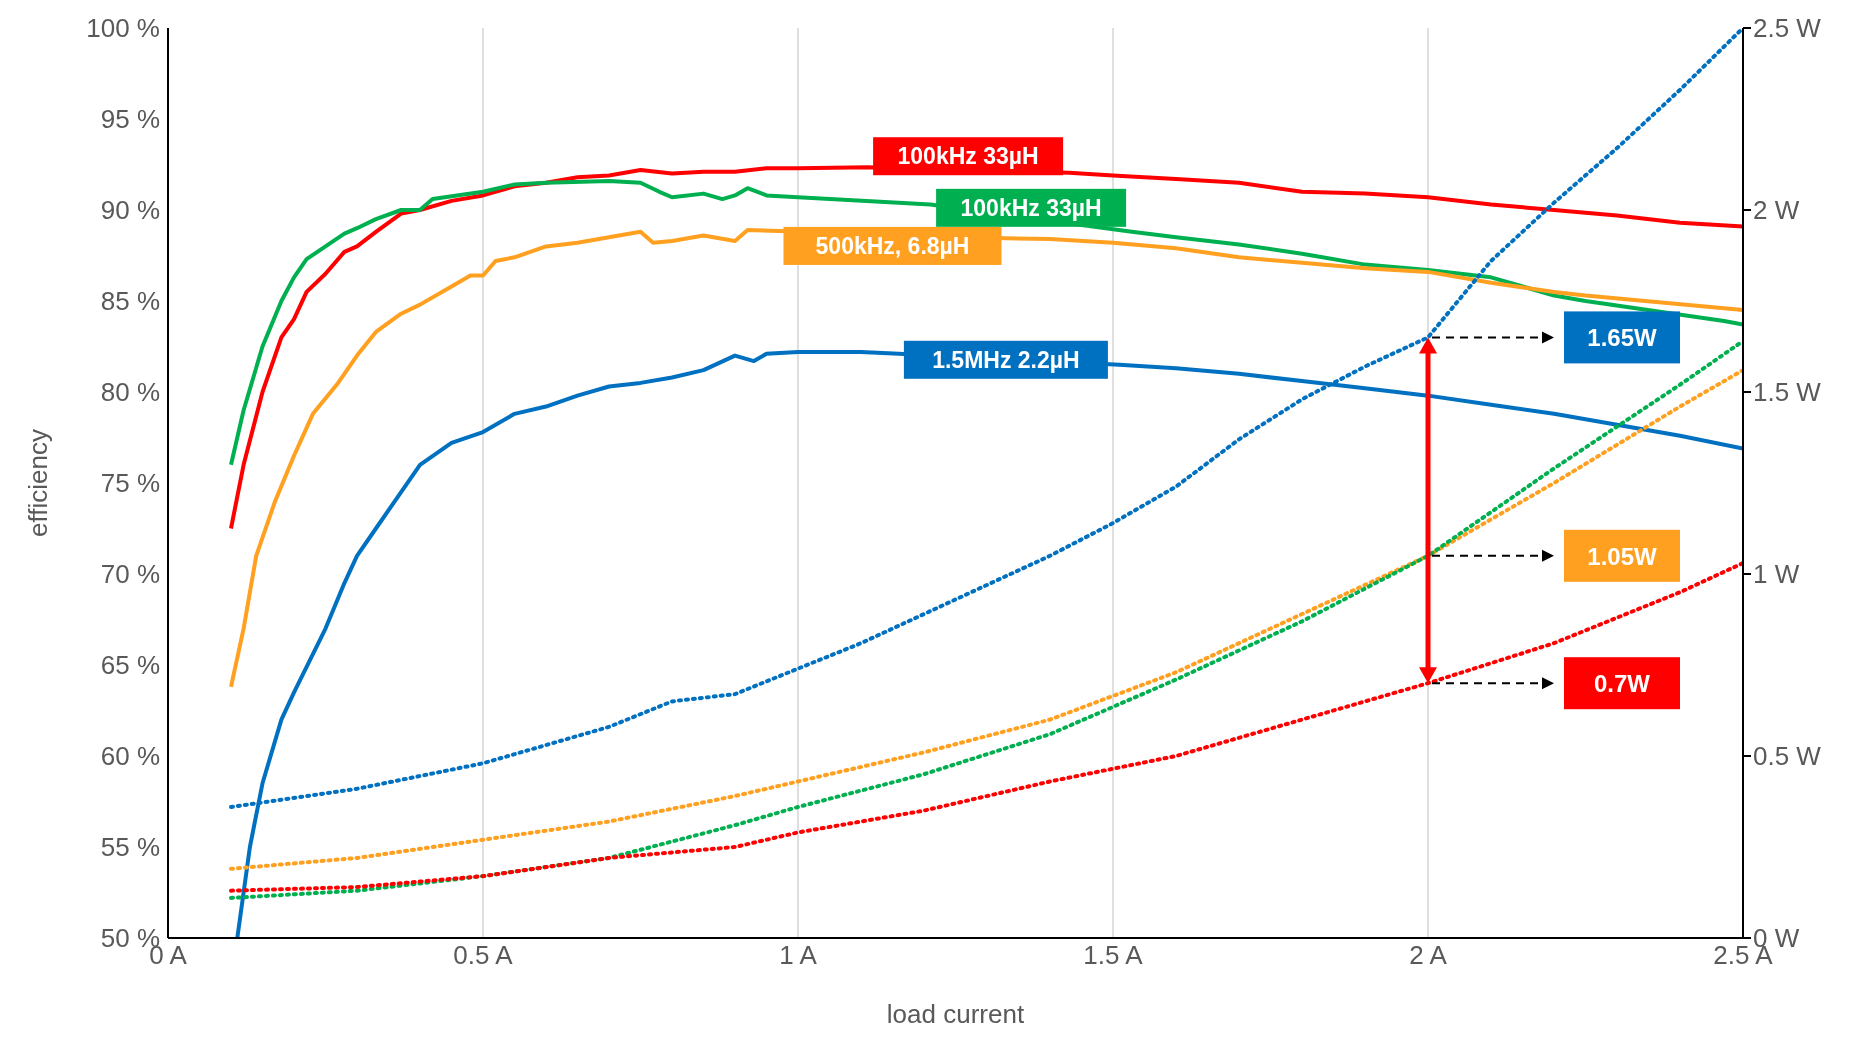  What do you see at coordinates (1622, 338) in the screenshot?
I see `annotation: 1.65W` at bounding box center [1622, 338].